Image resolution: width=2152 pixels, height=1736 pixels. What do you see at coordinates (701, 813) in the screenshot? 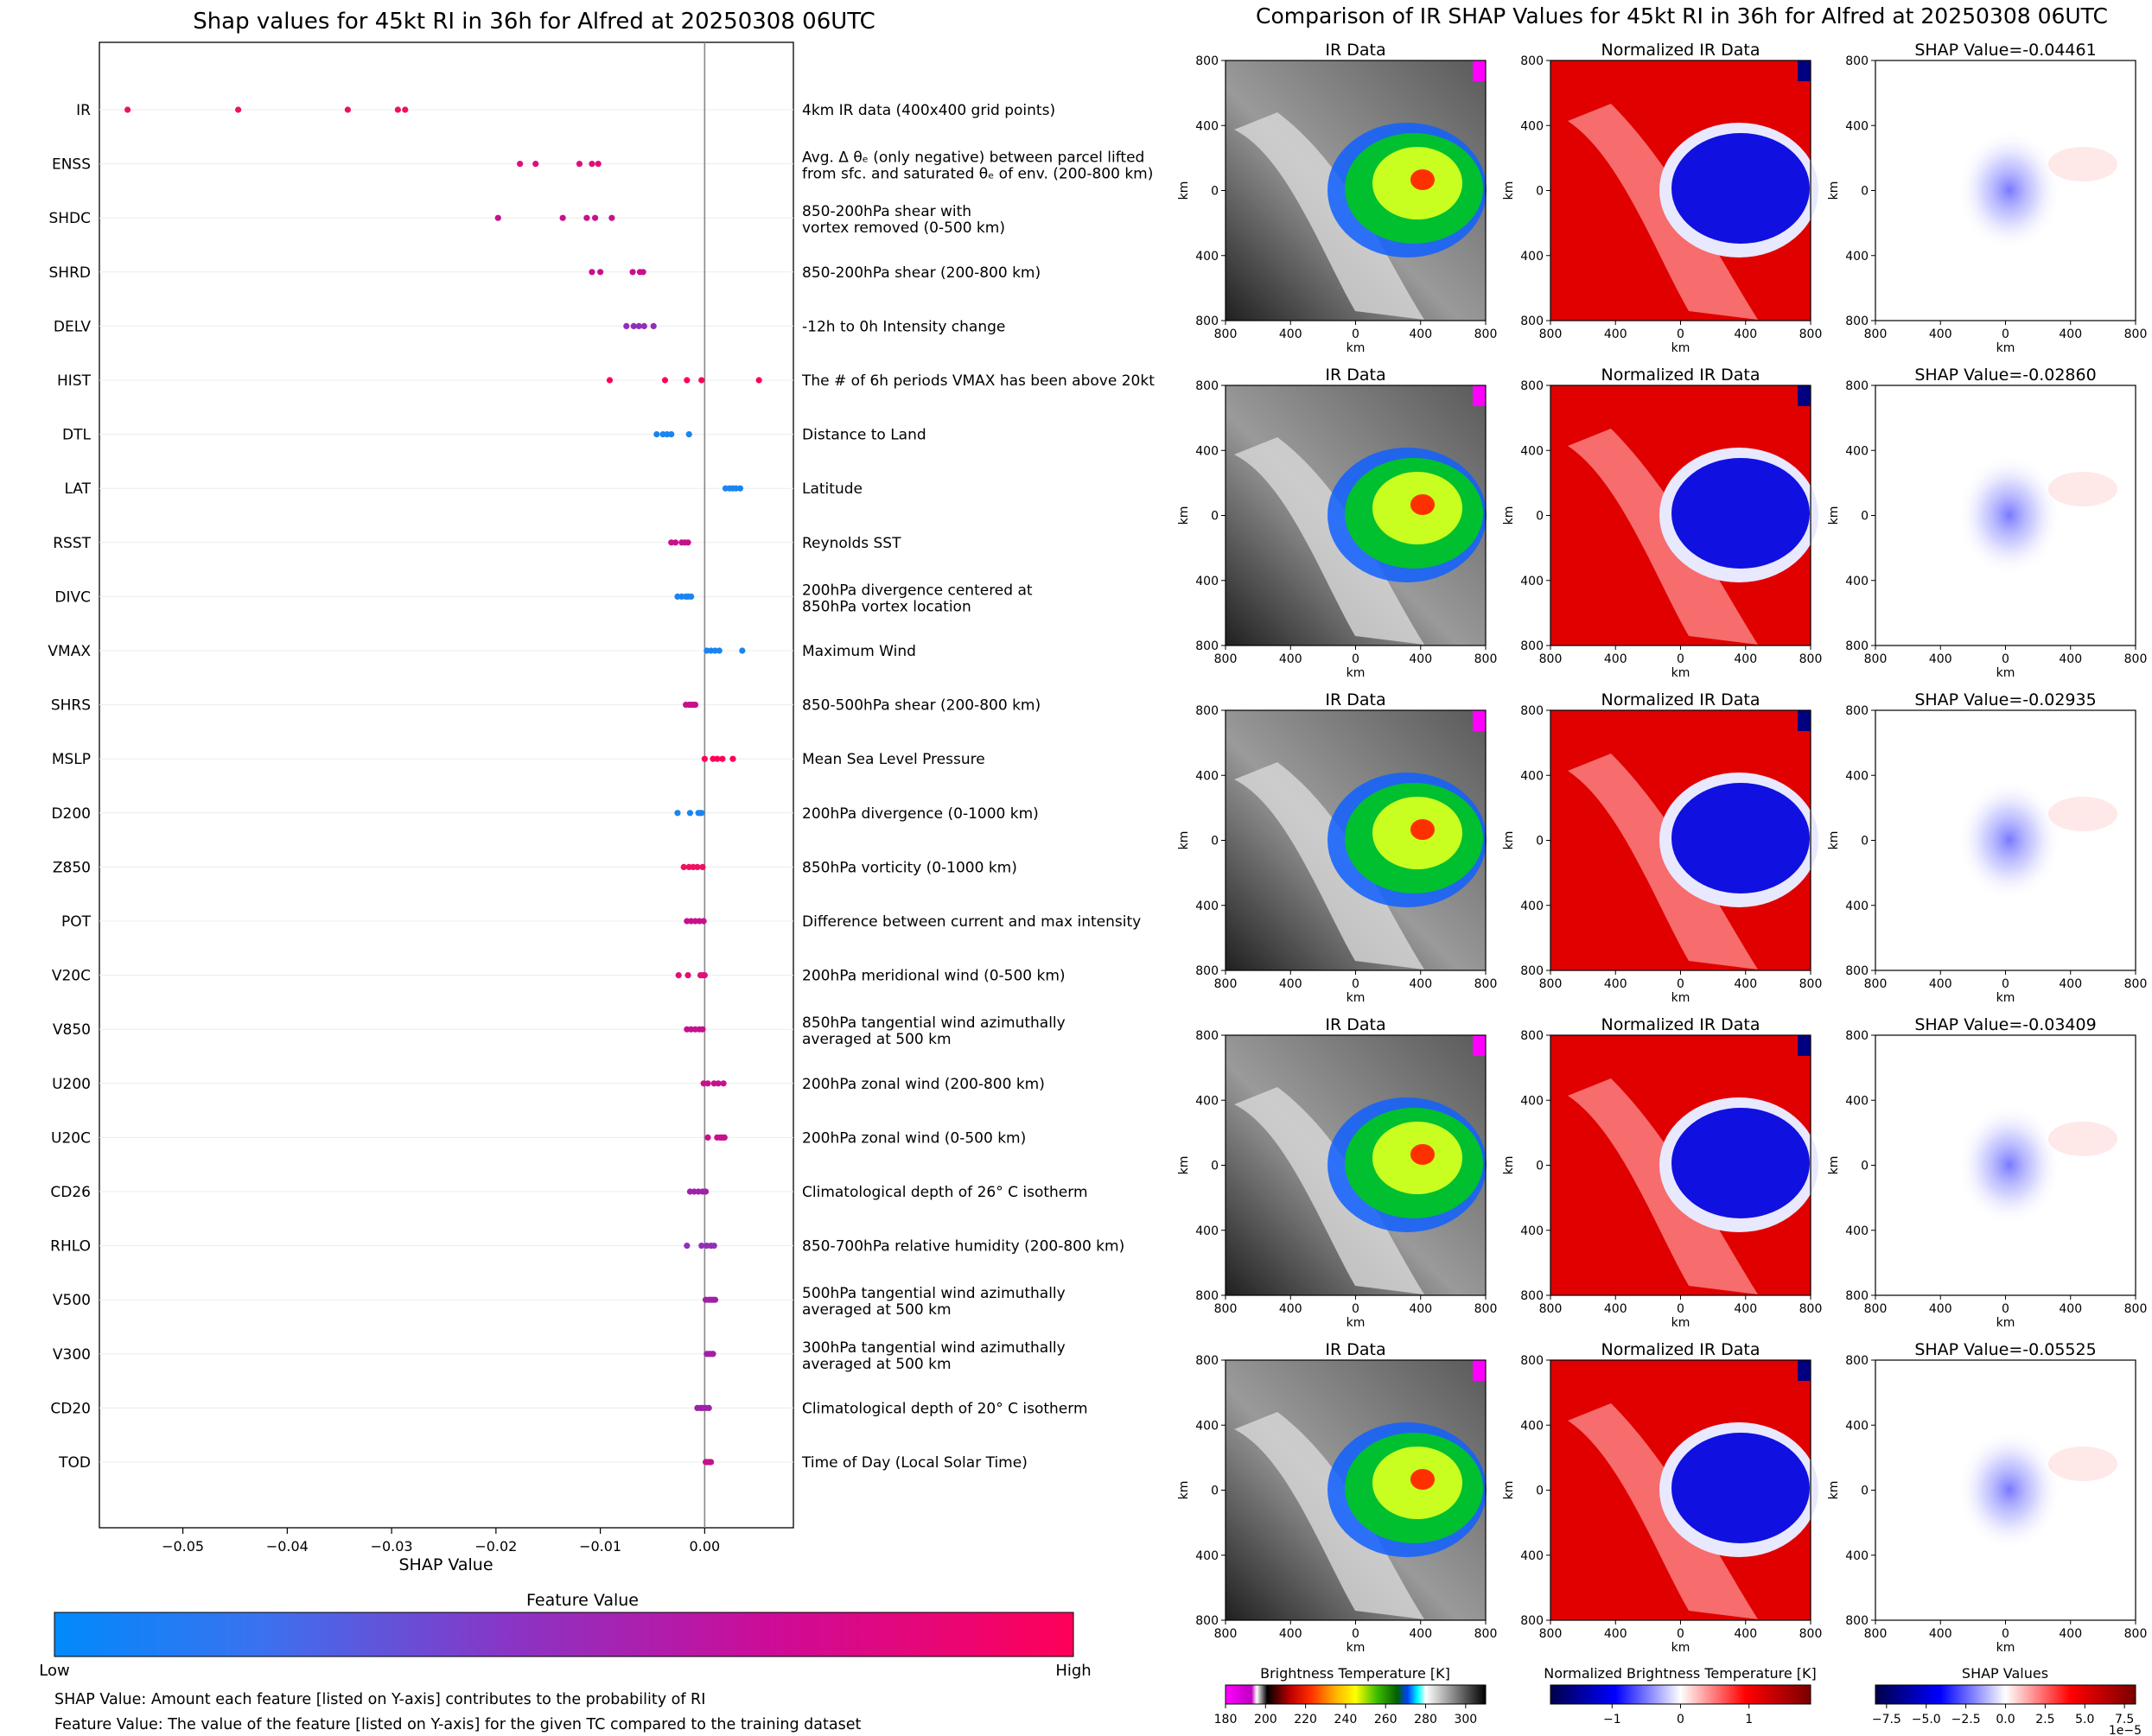
I see `shap-point-d200` at bounding box center [701, 813].